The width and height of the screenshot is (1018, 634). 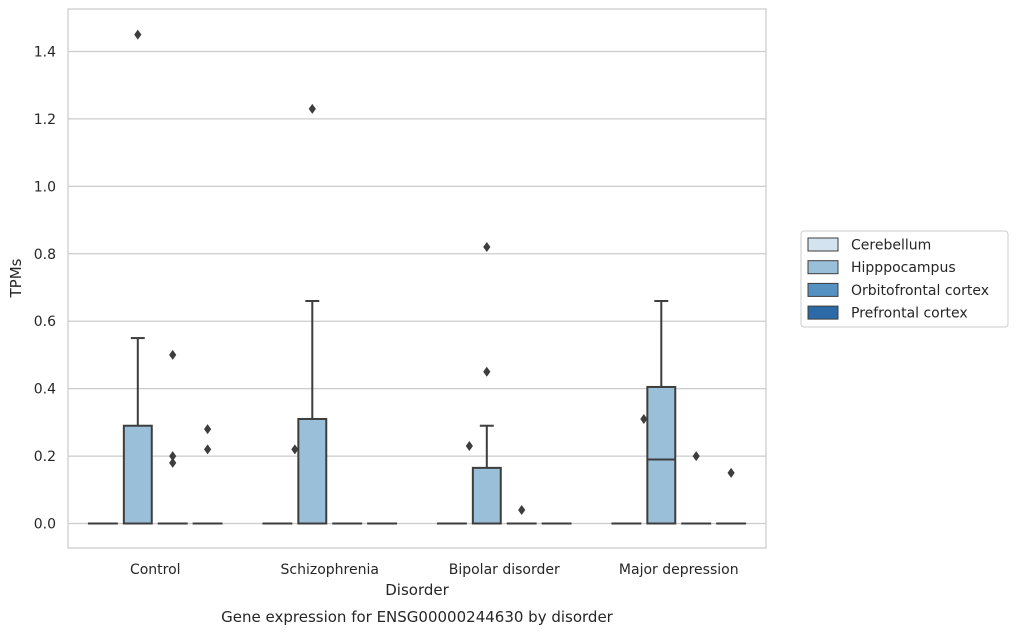 I want to click on y-tick-label: 1.4, so click(x=45, y=53).